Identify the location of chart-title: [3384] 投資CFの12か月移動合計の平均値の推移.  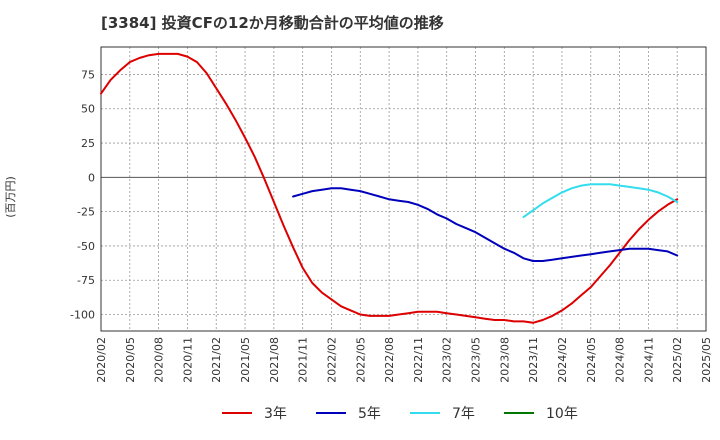
(272, 23).